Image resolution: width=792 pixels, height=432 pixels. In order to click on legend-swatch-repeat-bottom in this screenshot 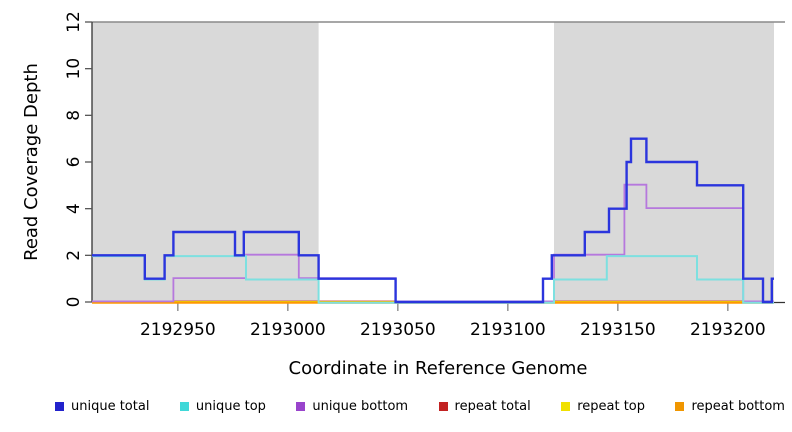, I will do `click(680, 406)`.